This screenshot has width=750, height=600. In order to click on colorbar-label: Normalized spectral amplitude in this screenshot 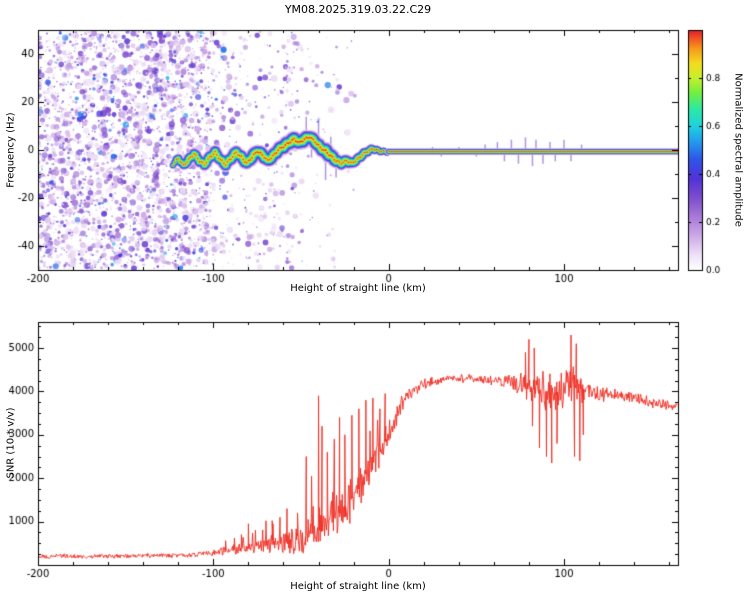, I will do `click(738, 150)`.